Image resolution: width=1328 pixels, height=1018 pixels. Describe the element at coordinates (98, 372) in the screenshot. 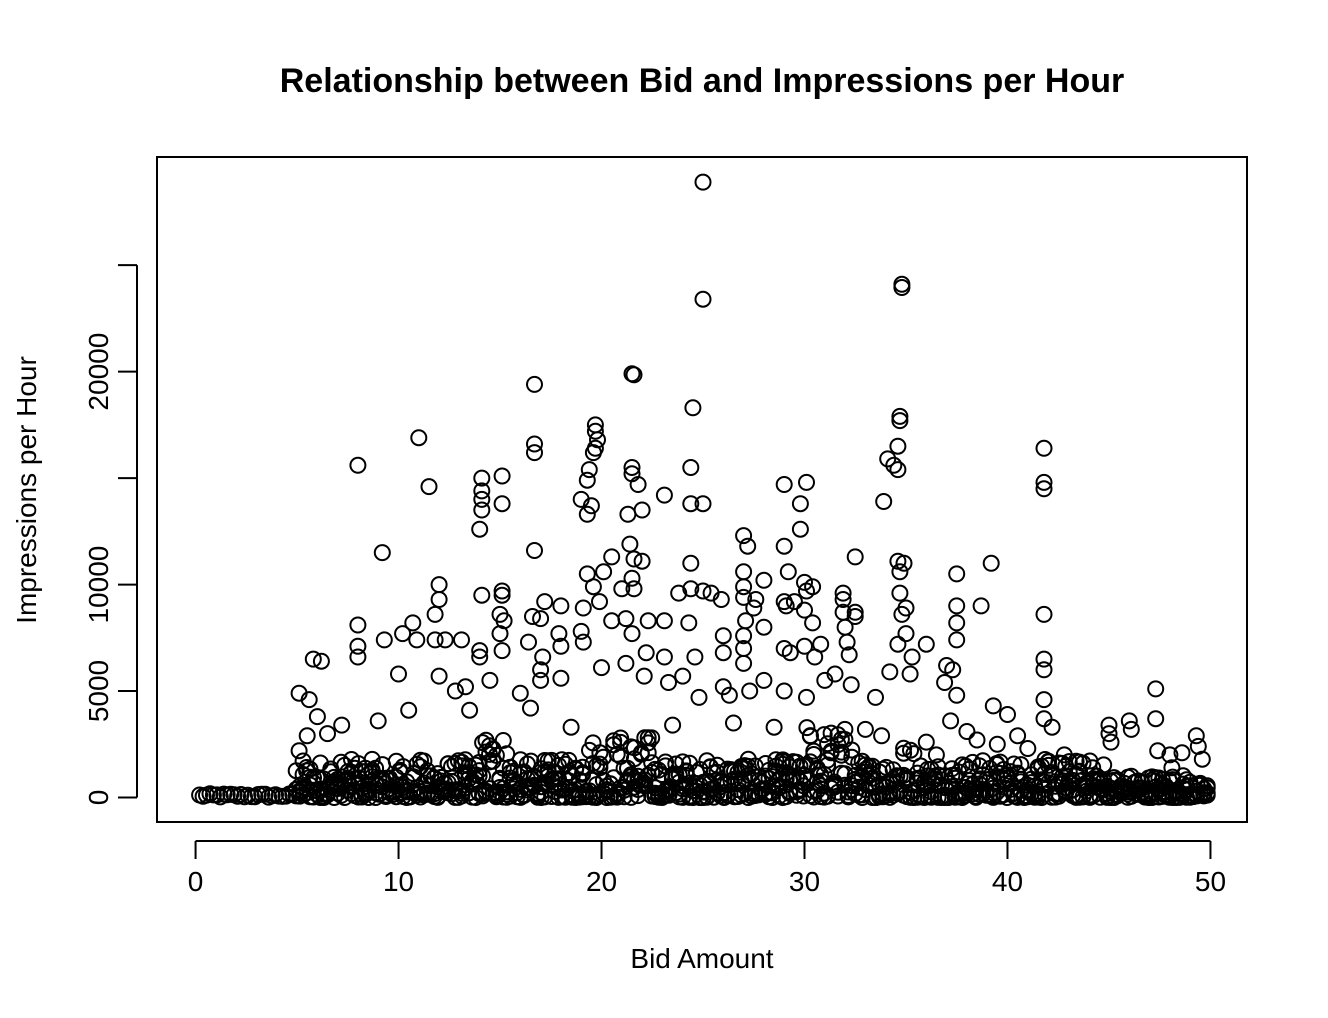

I see `y-tick-label: 20000` at that location.